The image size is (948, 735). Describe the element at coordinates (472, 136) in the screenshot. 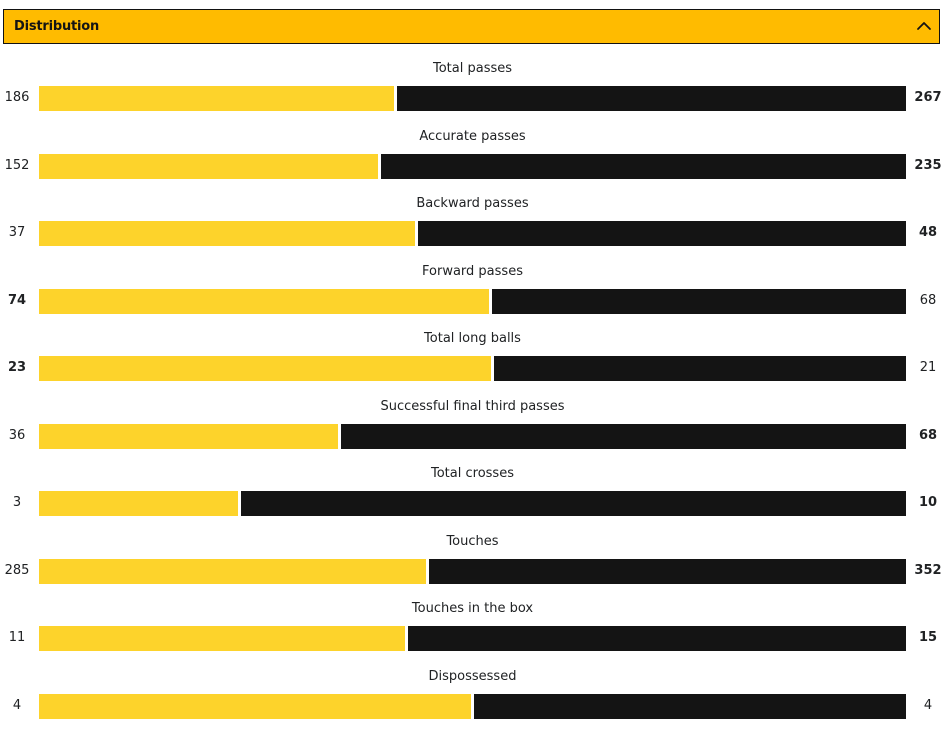

I see `stat-label: Accurate passes` at that location.